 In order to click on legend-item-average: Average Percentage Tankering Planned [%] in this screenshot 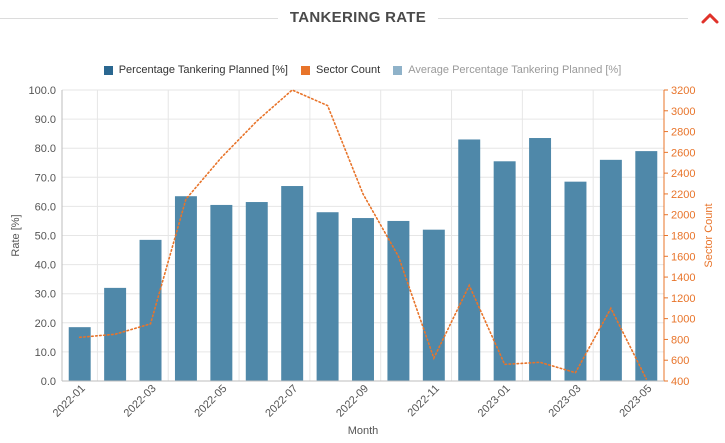, I will do `click(507, 70)`.